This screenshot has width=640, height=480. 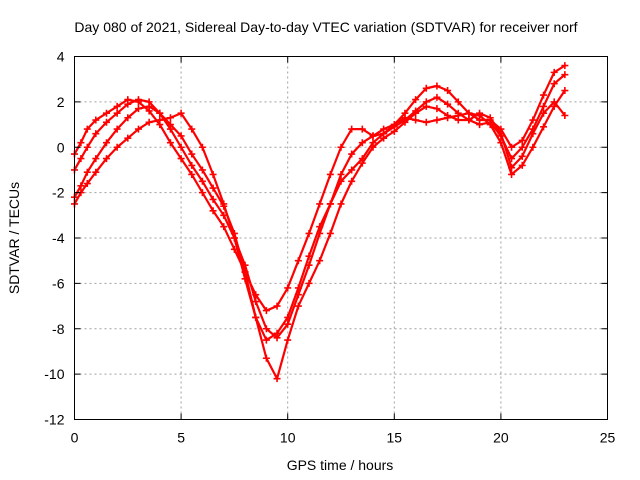 I want to click on y-tick-label: 0, so click(x=61, y=147).